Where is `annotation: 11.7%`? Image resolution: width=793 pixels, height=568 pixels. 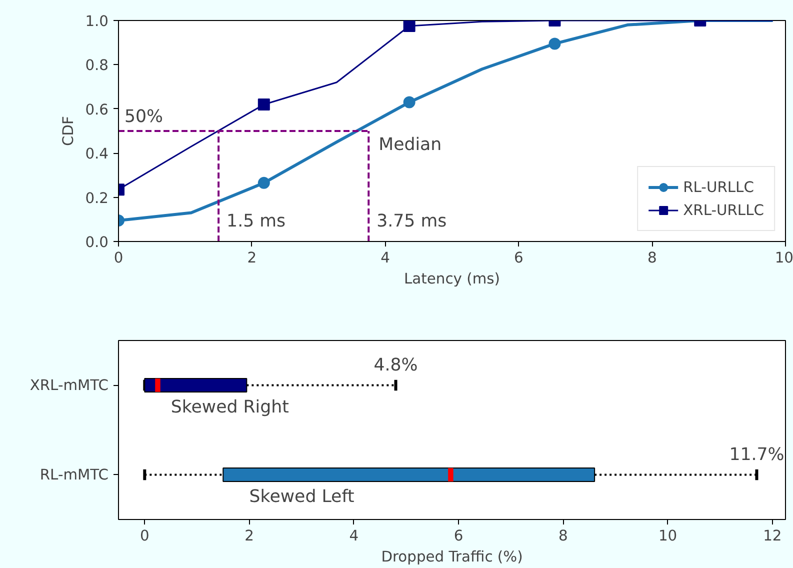
annotation: 11.7% is located at coordinates (756, 454).